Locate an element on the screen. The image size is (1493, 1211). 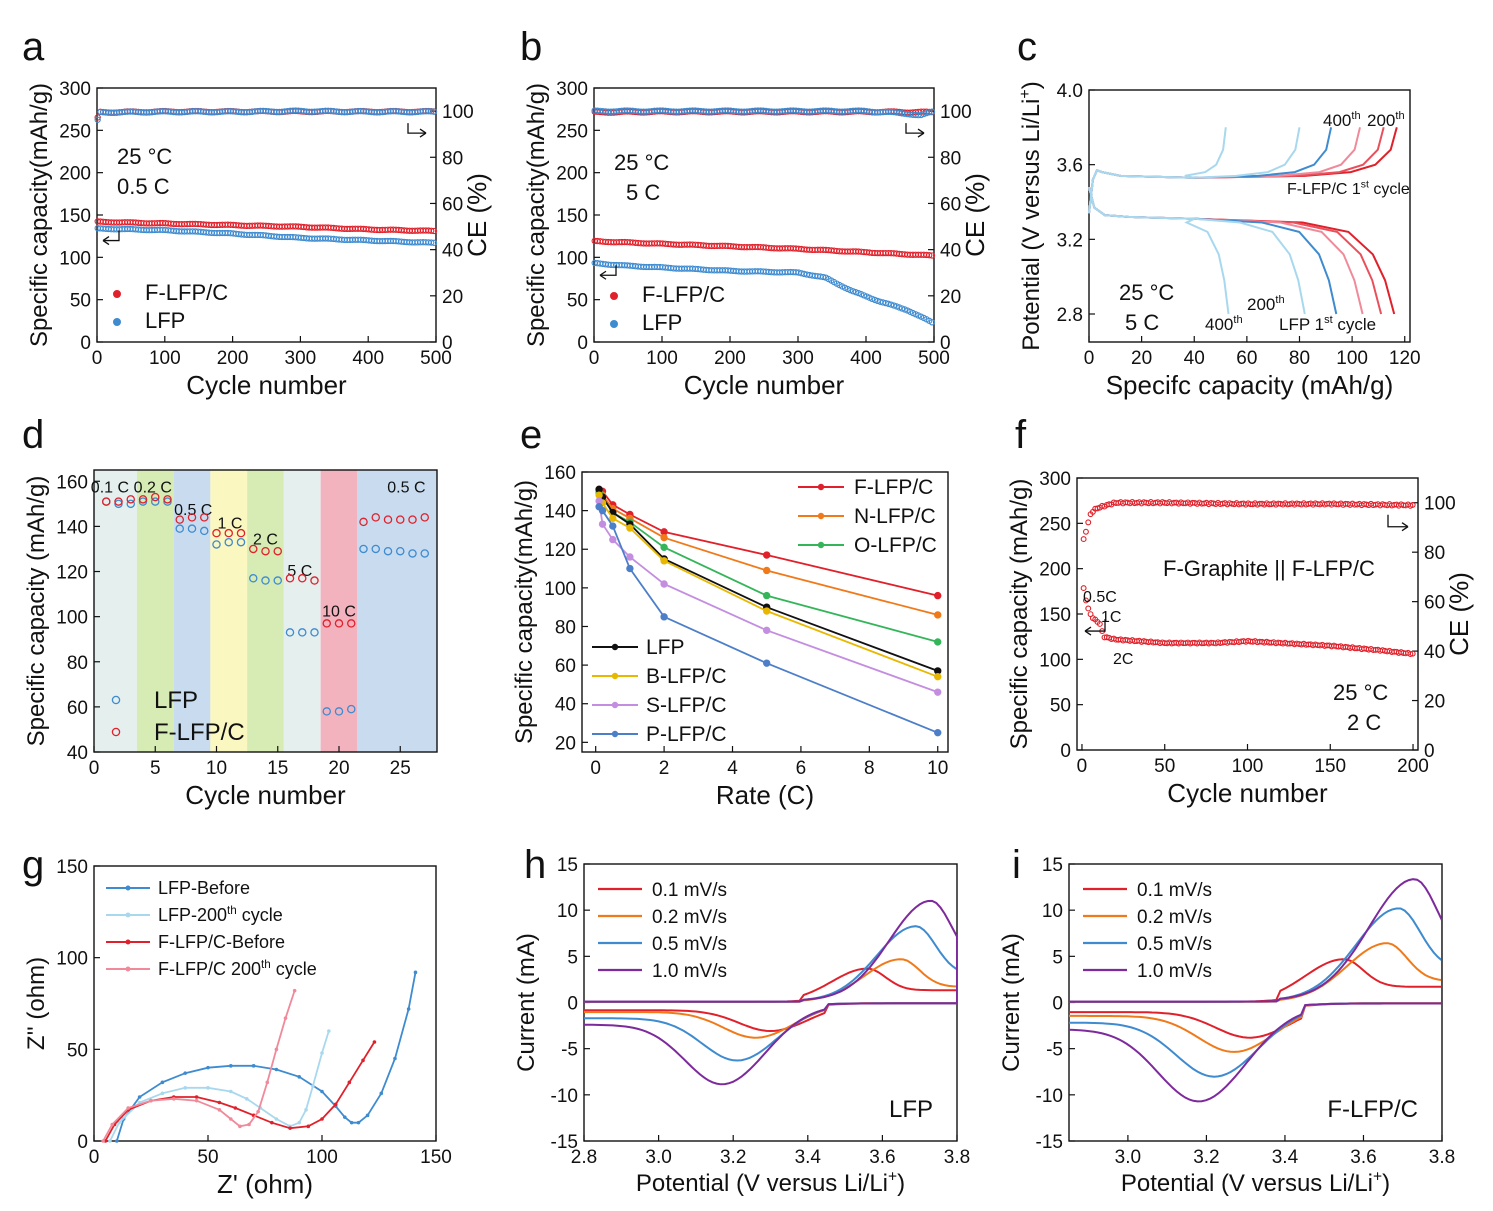
cv-curve is located at coordinates (1255, 990).